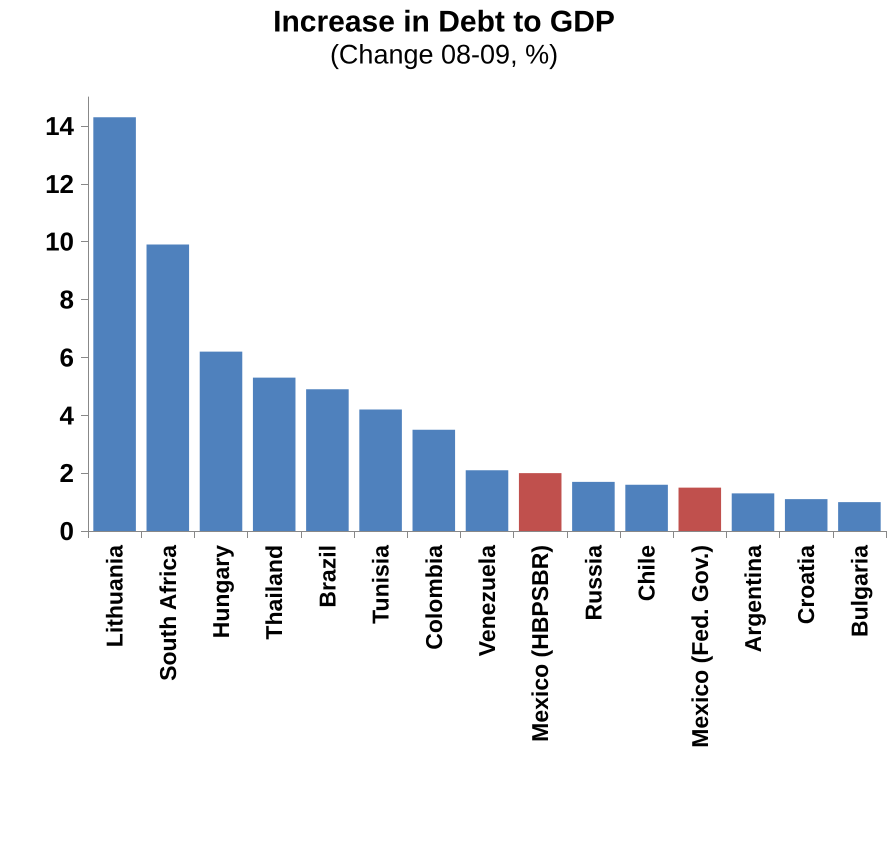  I want to click on x-tick-label: Russia, so click(593, 582).